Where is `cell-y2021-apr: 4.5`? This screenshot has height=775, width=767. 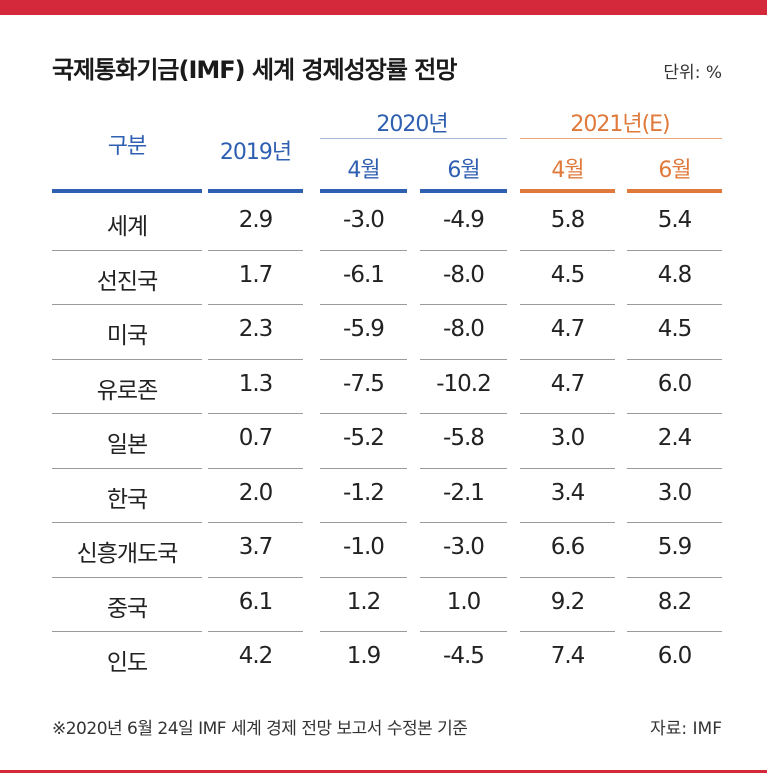
cell-y2021-apr: 4.5 is located at coordinates (568, 274).